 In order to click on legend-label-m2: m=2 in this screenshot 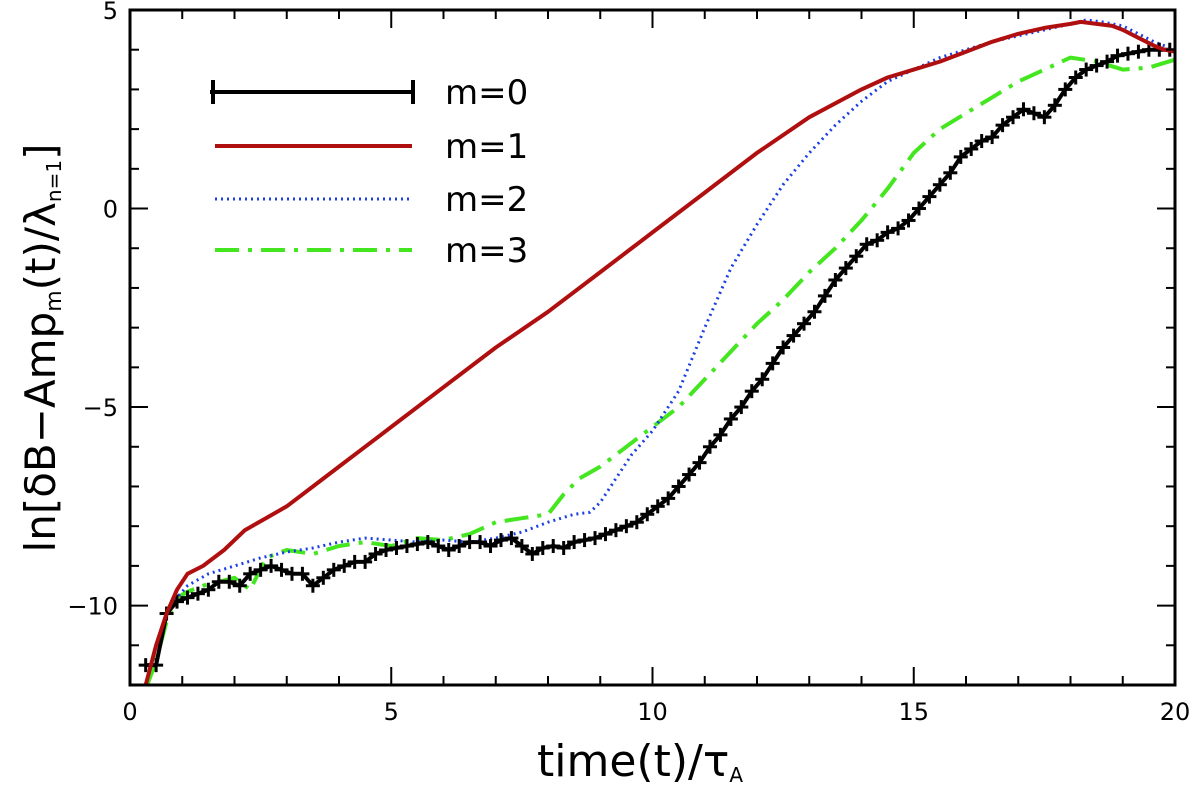, I will do `click(486, 200)`.